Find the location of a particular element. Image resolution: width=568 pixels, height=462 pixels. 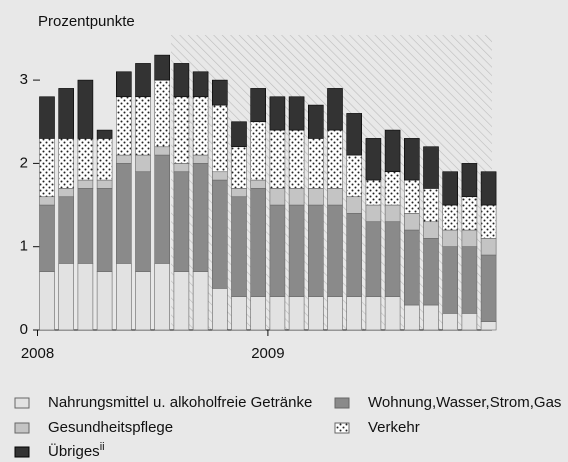

legend-name: Übriges is located at coordinates (74, 451).